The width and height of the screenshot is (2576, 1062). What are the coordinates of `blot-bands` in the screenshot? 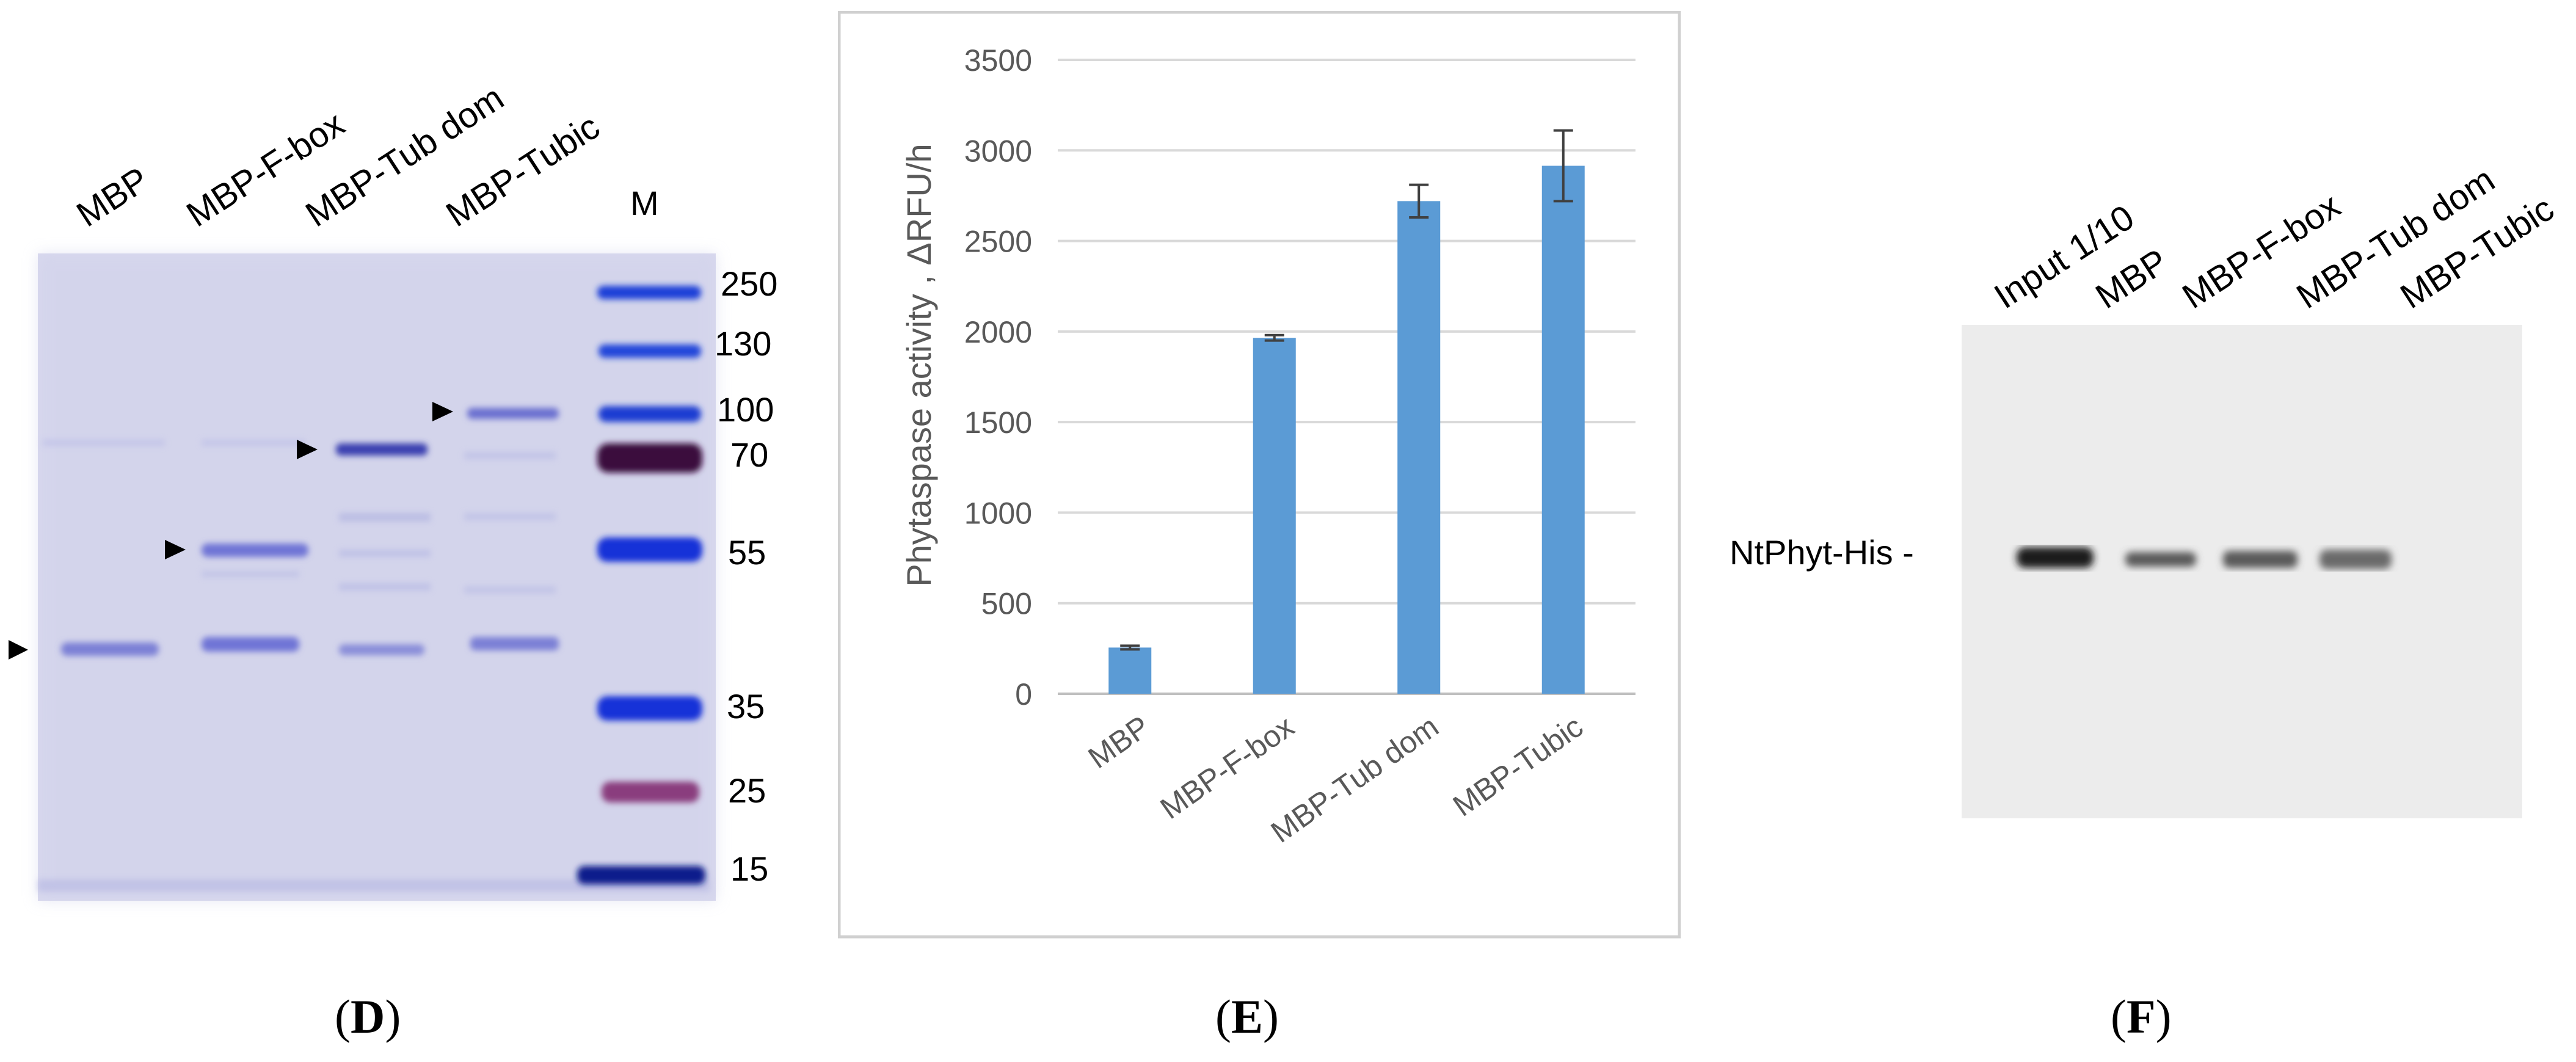 It's located at (2204, 558).